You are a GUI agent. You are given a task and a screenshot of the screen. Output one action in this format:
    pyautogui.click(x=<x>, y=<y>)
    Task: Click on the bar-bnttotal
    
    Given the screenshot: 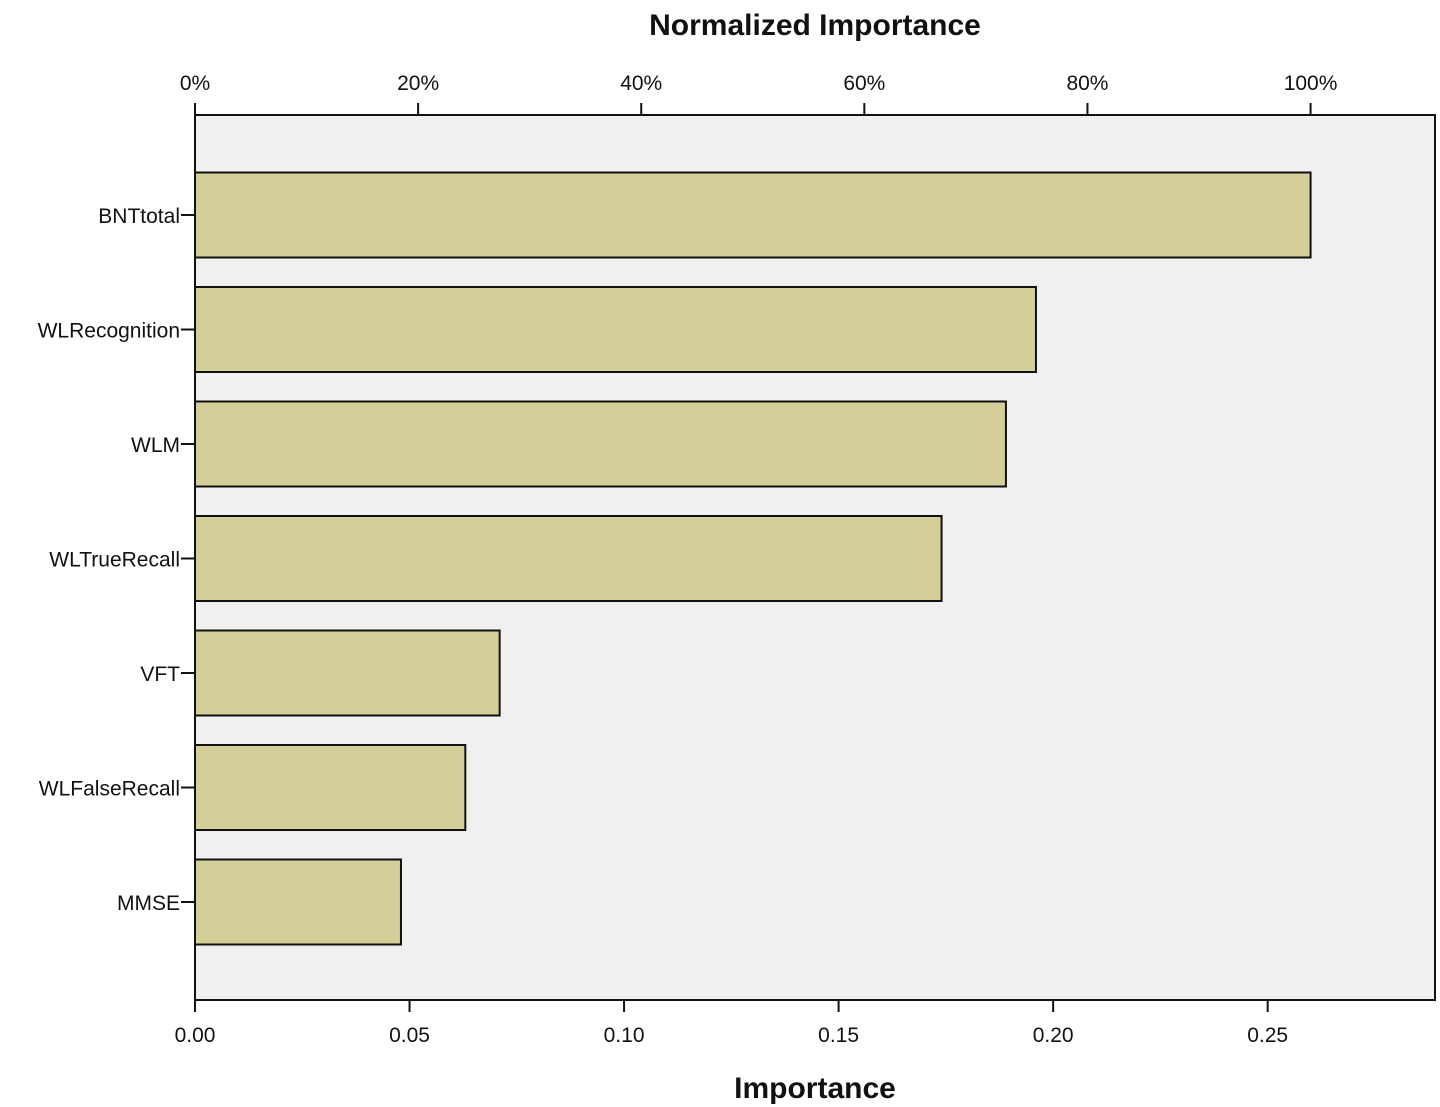 What is the action you would take?
    pyautogui.click(x=753, y=215)
    